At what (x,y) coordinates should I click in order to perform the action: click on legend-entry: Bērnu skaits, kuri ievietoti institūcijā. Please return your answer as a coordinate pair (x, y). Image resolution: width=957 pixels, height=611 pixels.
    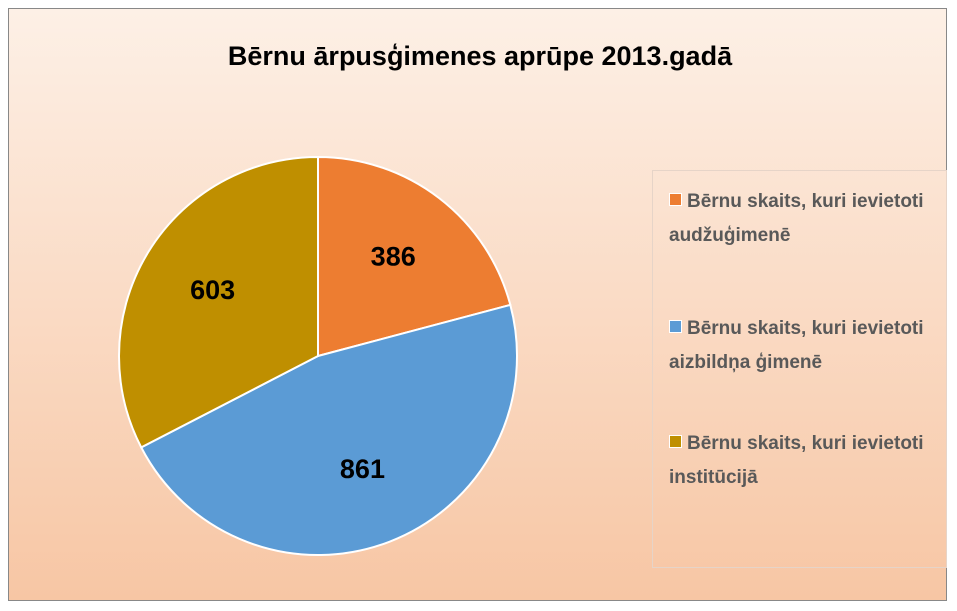
    Looking at the image, I should click on (799, 461).